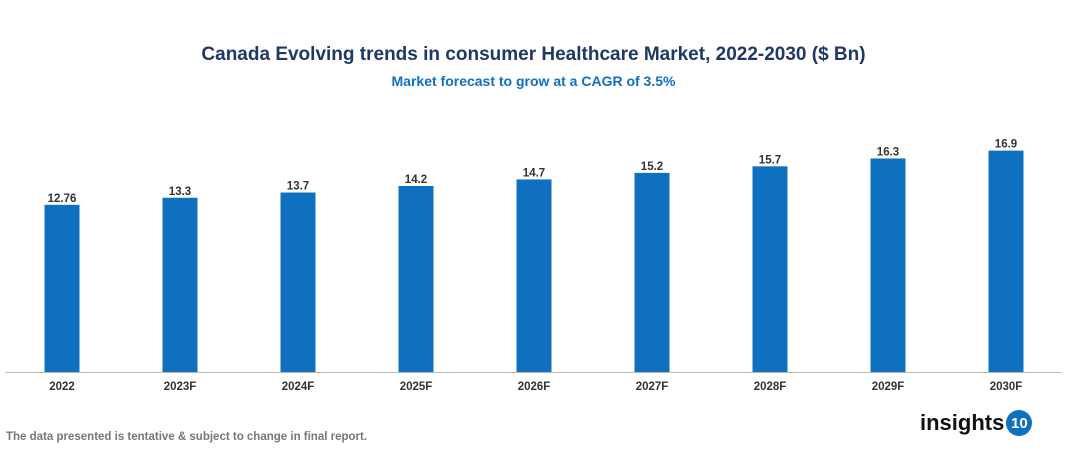 The width and height of the screenshot is (1067, 454). Describe the element at coordinates (62, 387) in the screenshot. I see `x-tick-label: 2022` at that location.